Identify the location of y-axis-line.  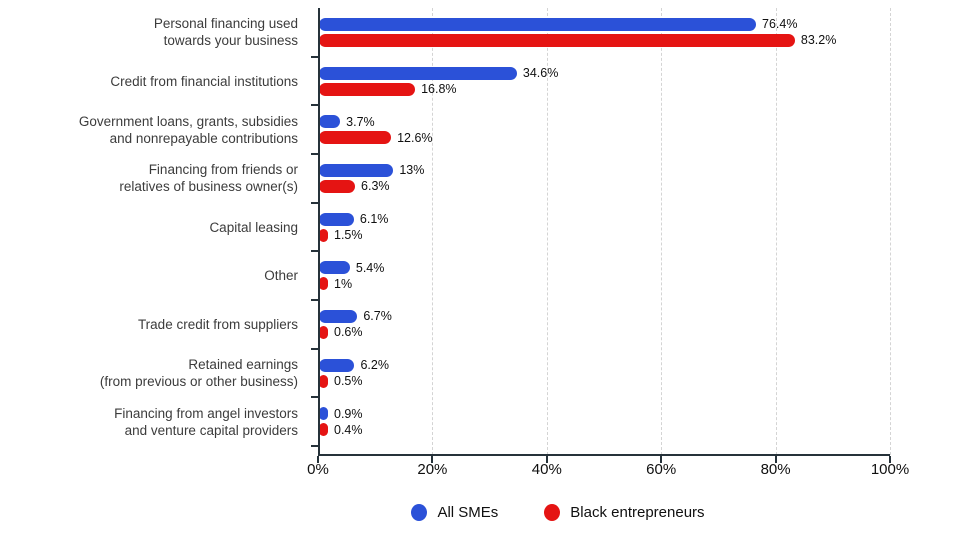
(319, 231).